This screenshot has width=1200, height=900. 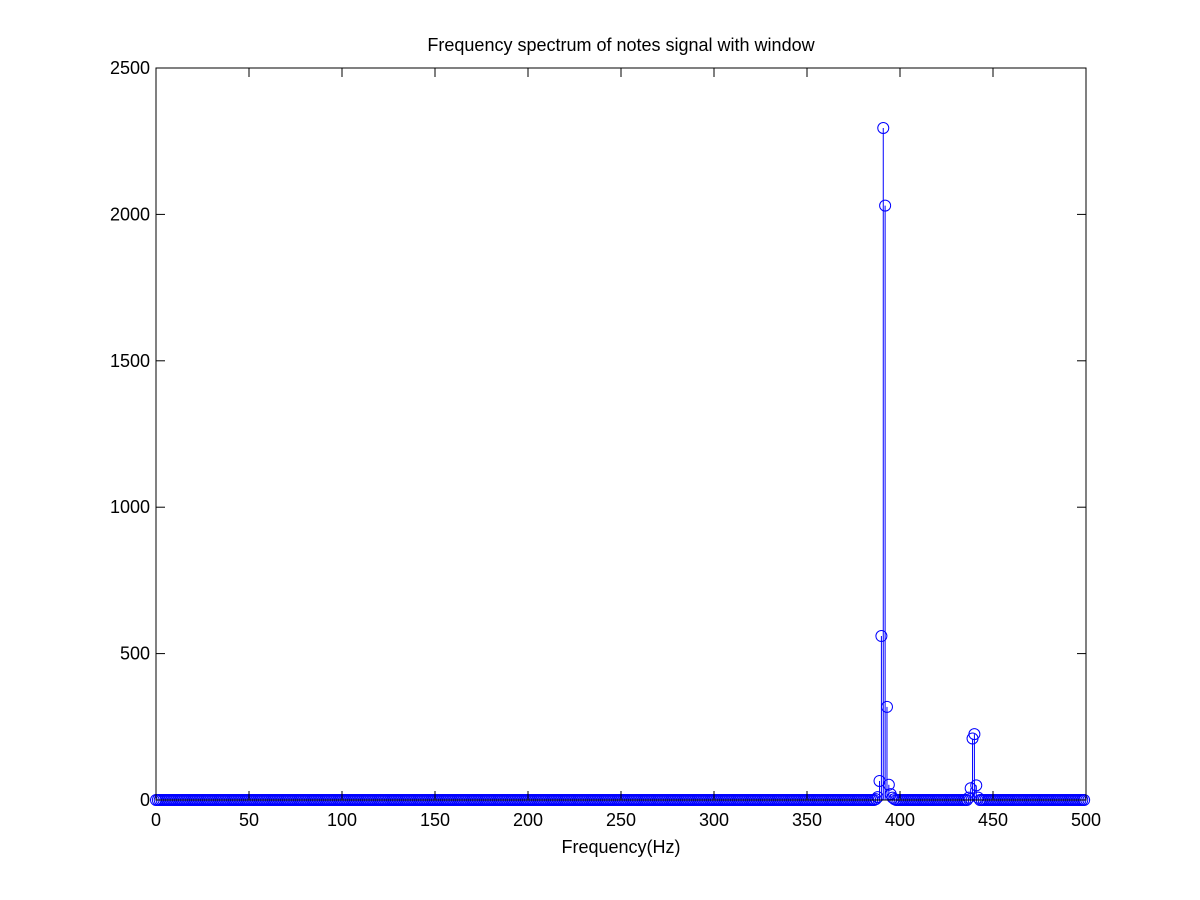 I want to click on x-tick-label: 150, so click(x=435, y=820).